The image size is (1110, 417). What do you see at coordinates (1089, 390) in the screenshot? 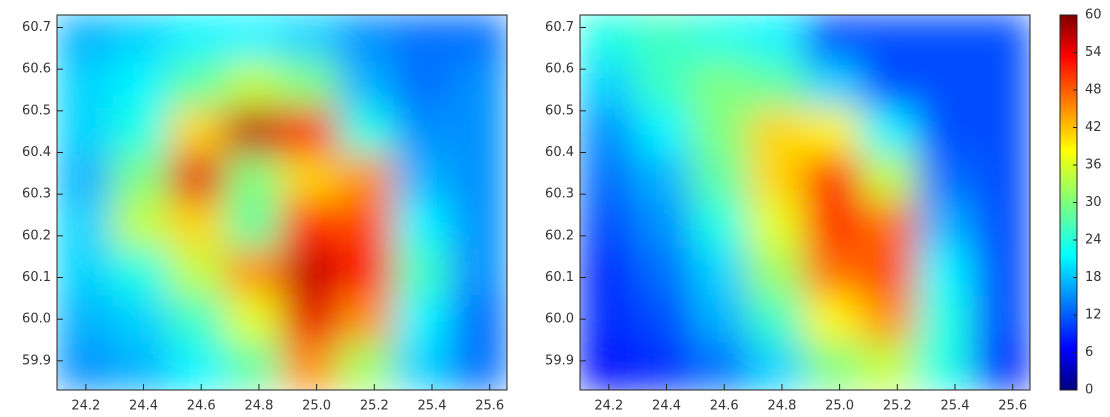
I see `colorbar-tick-label: 0` at bounding box center [1089, 390].